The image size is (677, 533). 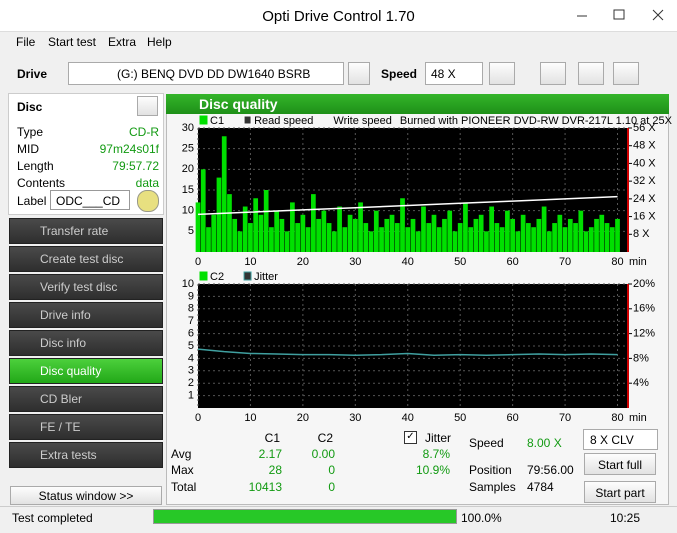 What do you see at coordinates (620, 464) in the screenshot?
I see `start-full-button: Start full` at bounding box center [620, 464].